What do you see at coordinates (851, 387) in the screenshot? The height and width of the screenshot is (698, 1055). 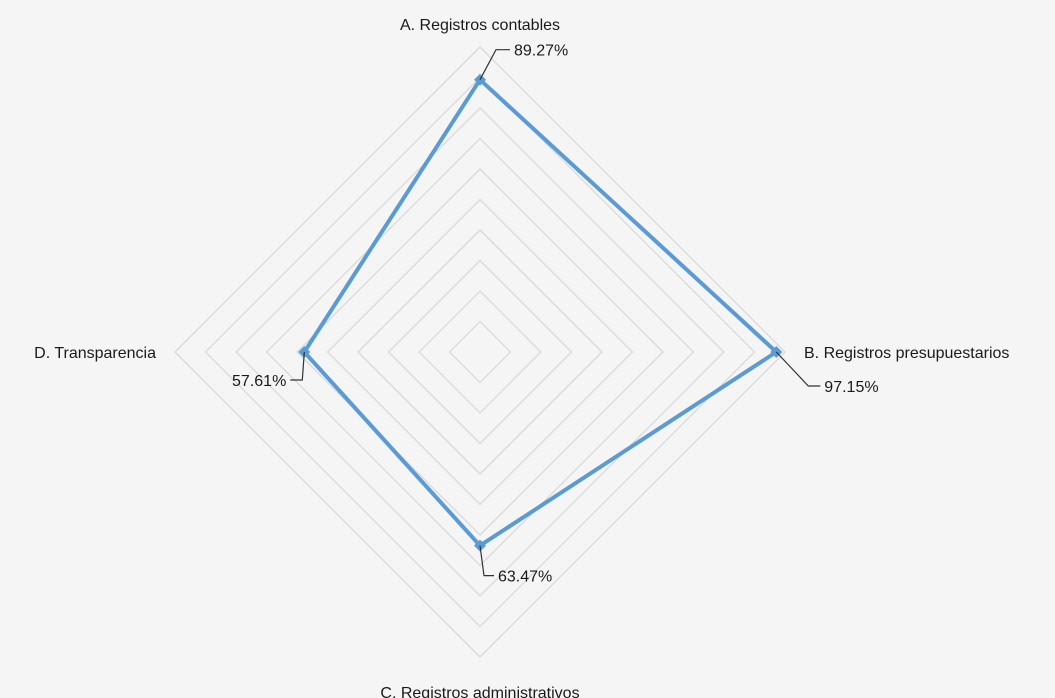 I see `data-label-b: 97.15%` at bounding box center [851, 387].